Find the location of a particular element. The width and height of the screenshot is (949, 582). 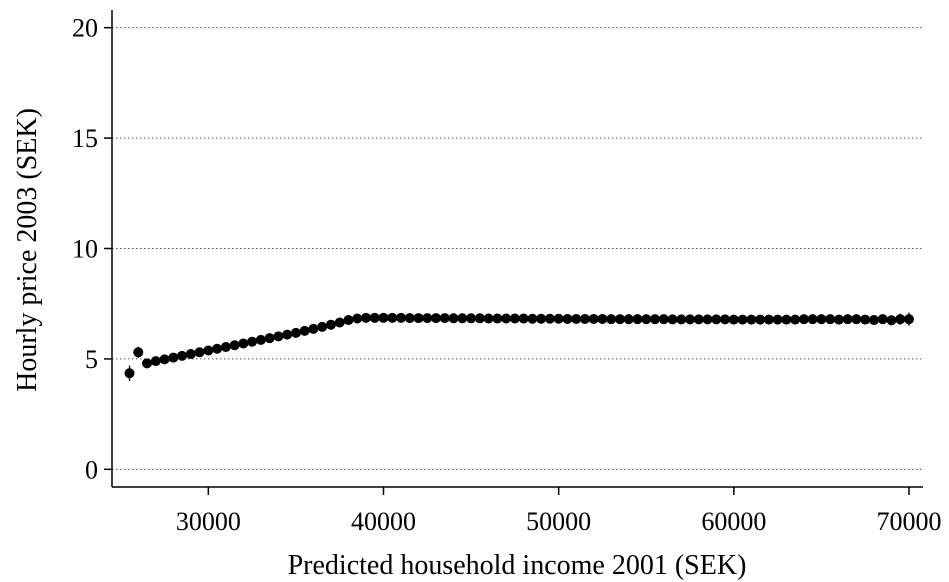

y-tick-label: 15 is located at coordinates (85, 138).